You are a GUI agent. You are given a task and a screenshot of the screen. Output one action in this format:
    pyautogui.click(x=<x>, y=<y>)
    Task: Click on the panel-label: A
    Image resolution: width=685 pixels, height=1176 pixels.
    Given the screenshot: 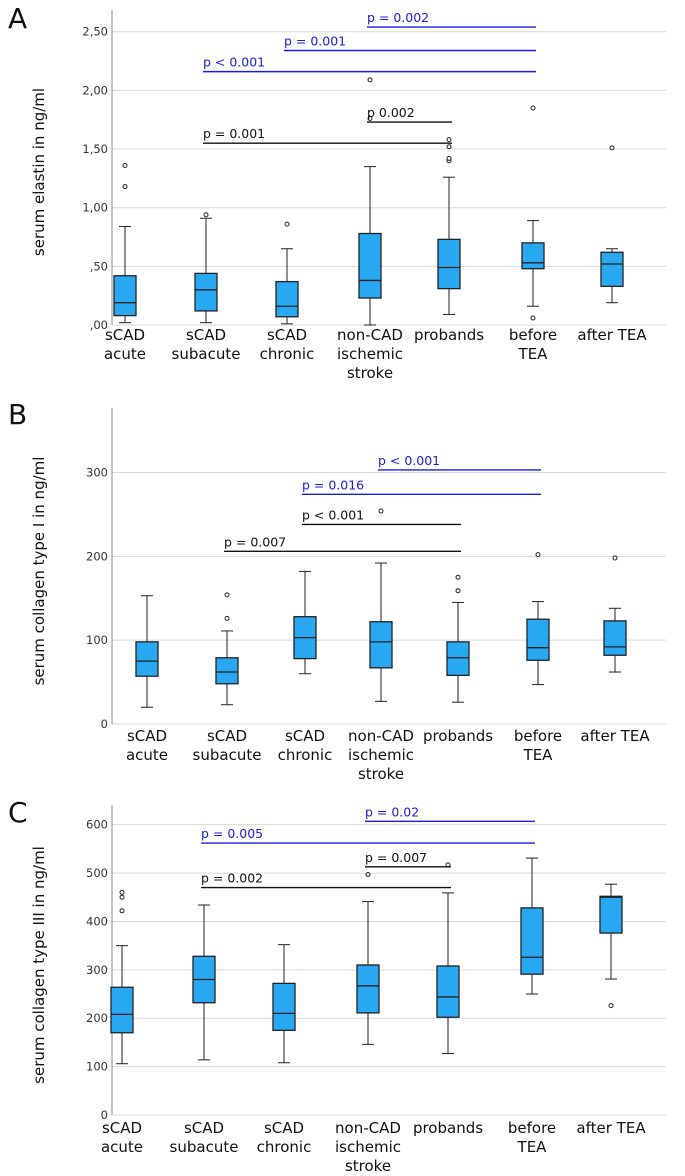 What is the action you would take?
    pyautogui.click(x=17, y=18)
    